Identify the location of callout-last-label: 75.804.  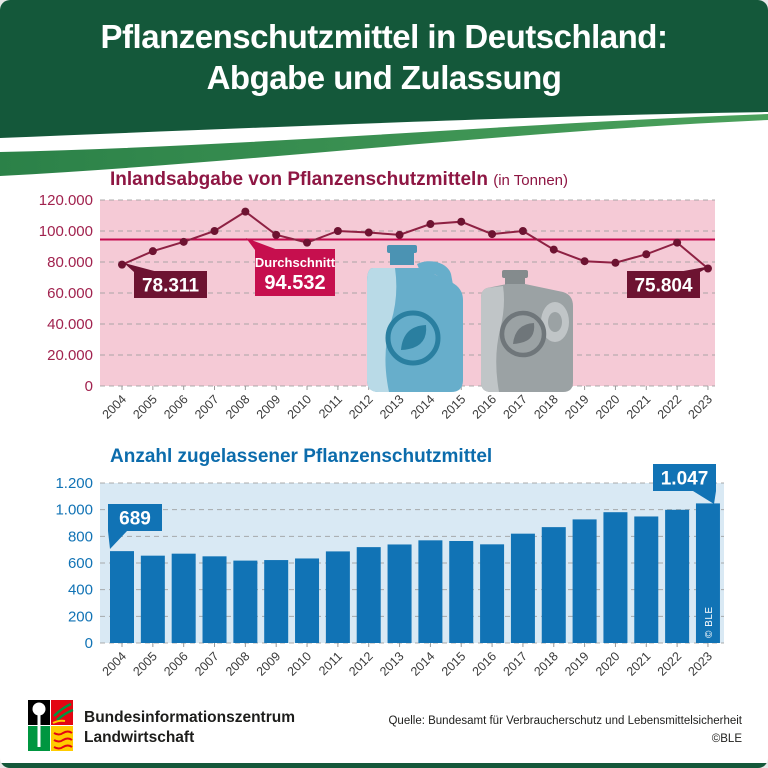
(663, 286).